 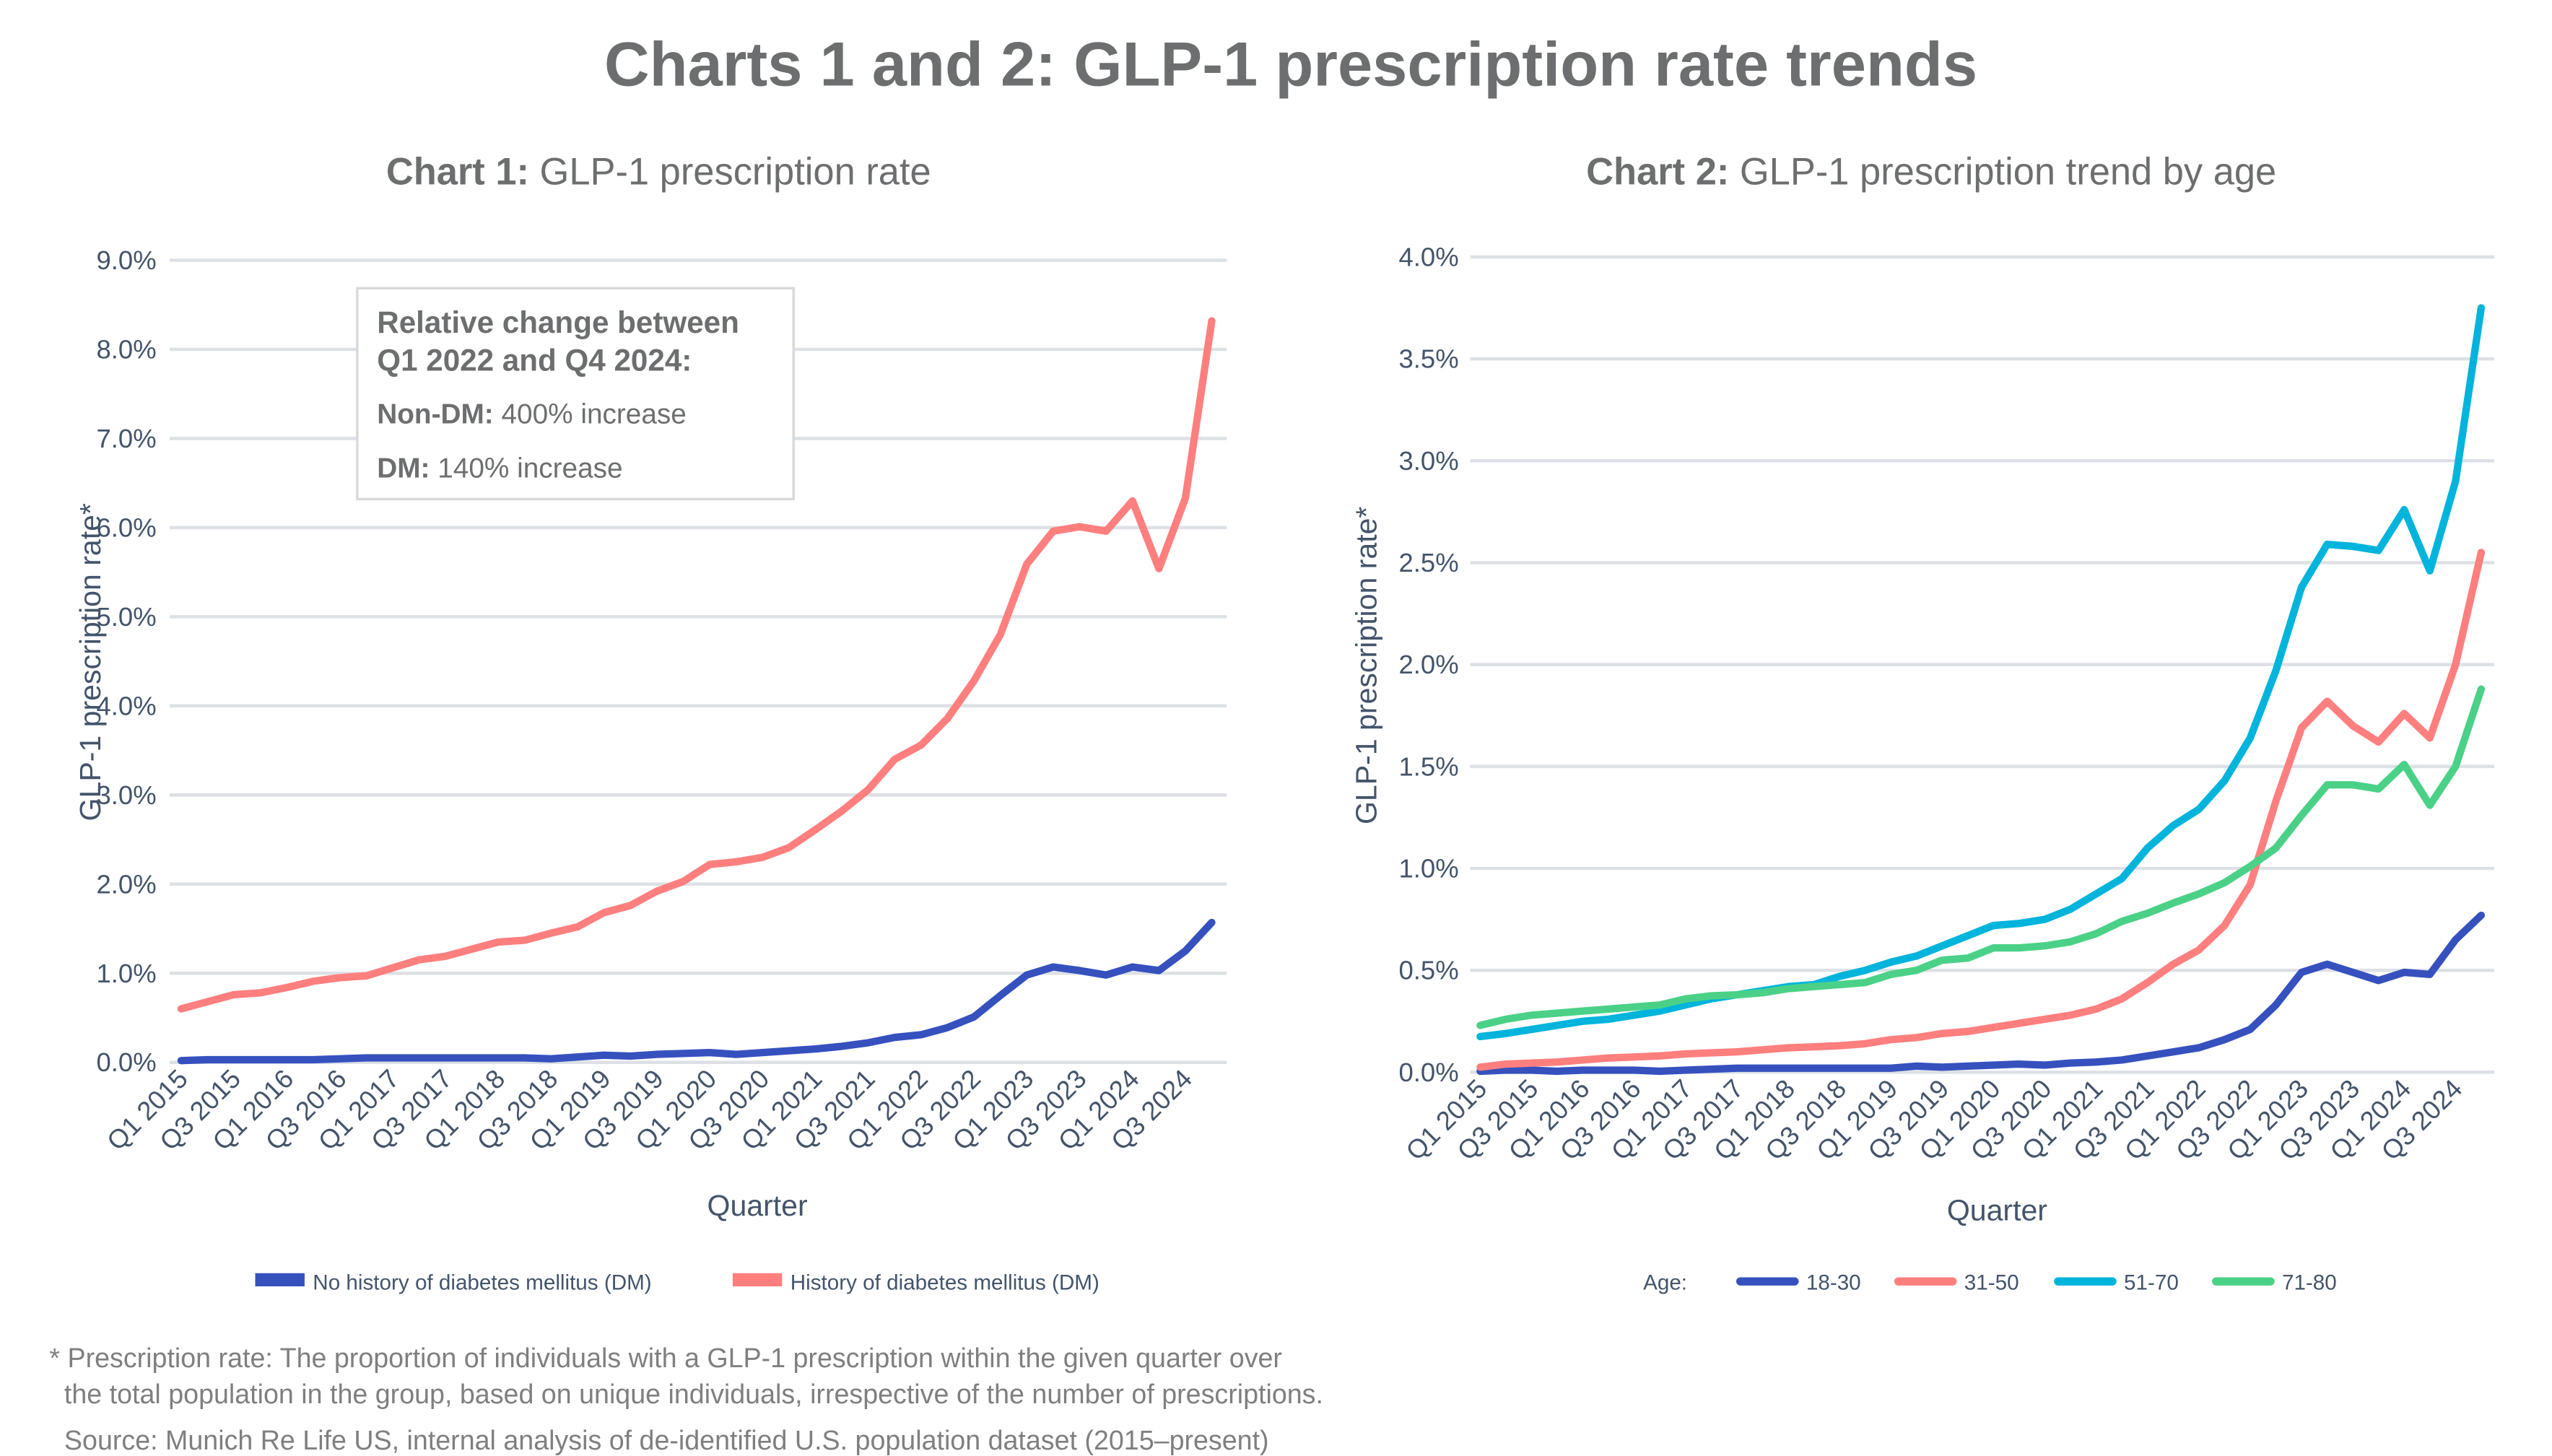 What do you see at coordinates (1428, 359) in the screenshot?
I see `y-tick-label: 3.5%` at bounding box center [1428, 359].